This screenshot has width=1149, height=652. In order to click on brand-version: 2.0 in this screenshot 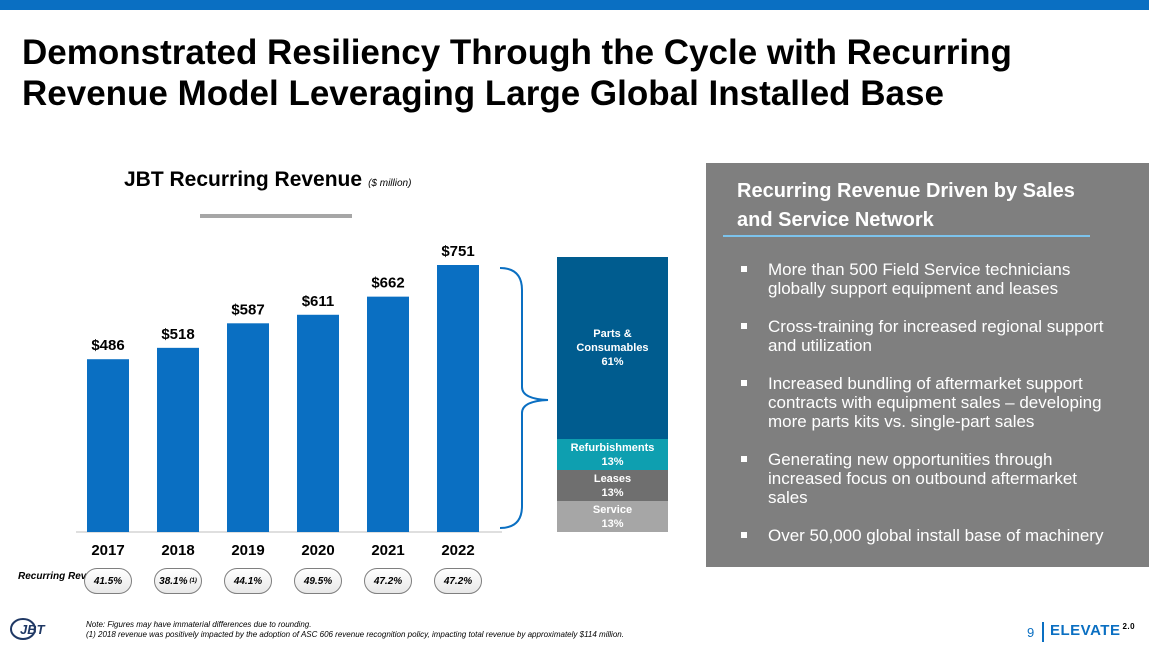, I will do `click(1129, 626)`.